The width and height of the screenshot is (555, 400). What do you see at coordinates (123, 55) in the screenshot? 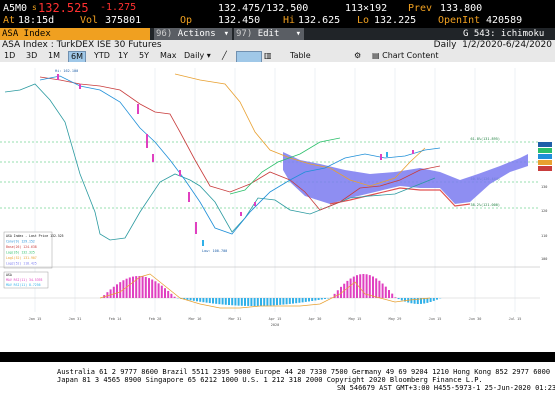
I see `period-1y: 1Y` at bounding box center [123, 55].